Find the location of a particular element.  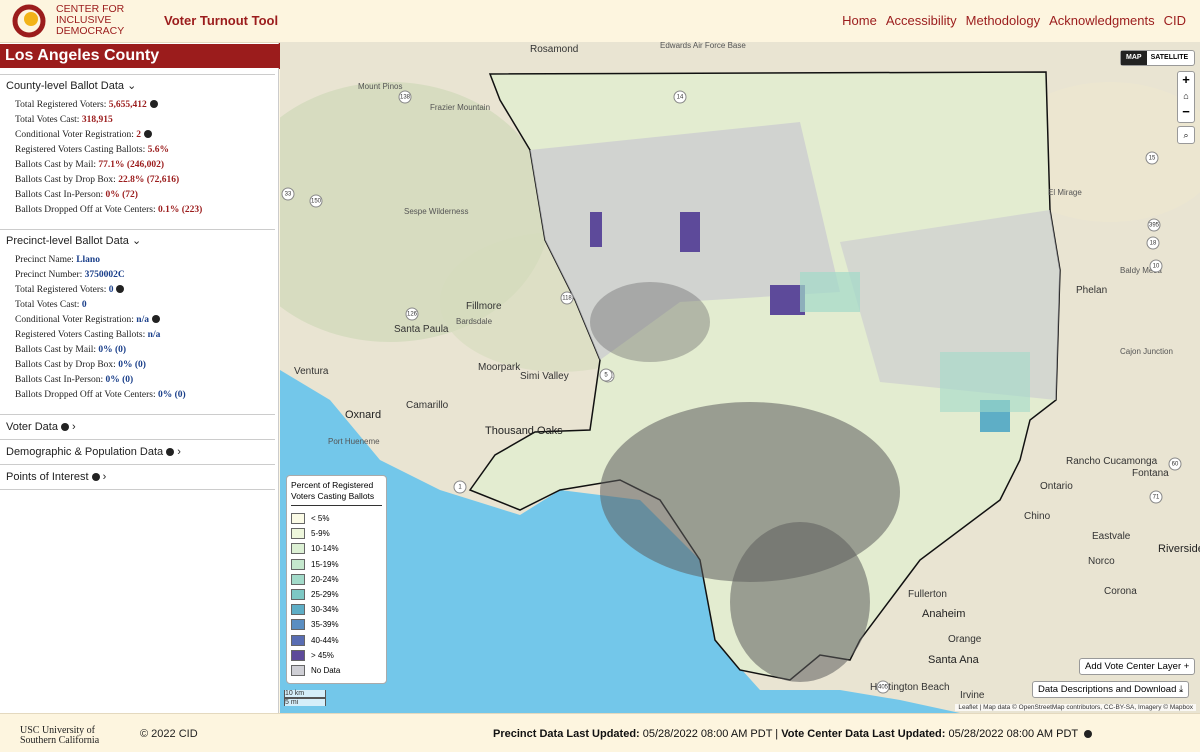

place-label: Riverside is located at coordinates (1179, 549).